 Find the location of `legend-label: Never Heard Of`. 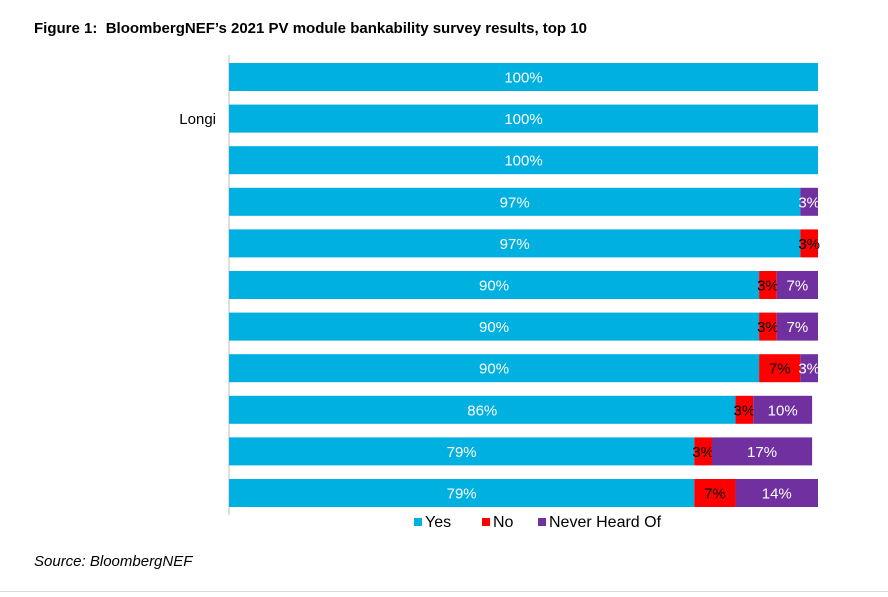

legend-label: Never Heard Of is located at coordinates (605, 522).